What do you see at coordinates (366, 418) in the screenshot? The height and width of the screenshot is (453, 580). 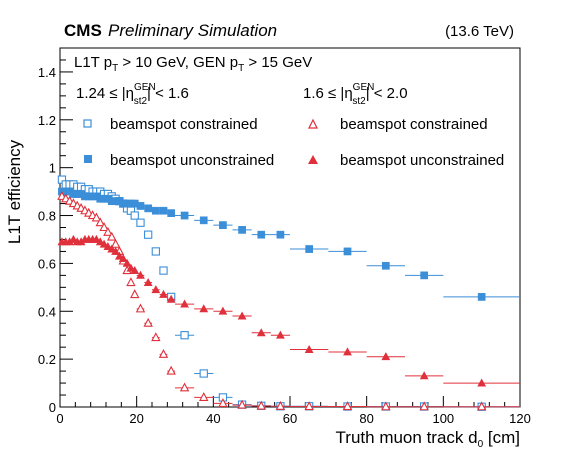 I see `x-tick-label: 80` at bounding box center [366, 418].